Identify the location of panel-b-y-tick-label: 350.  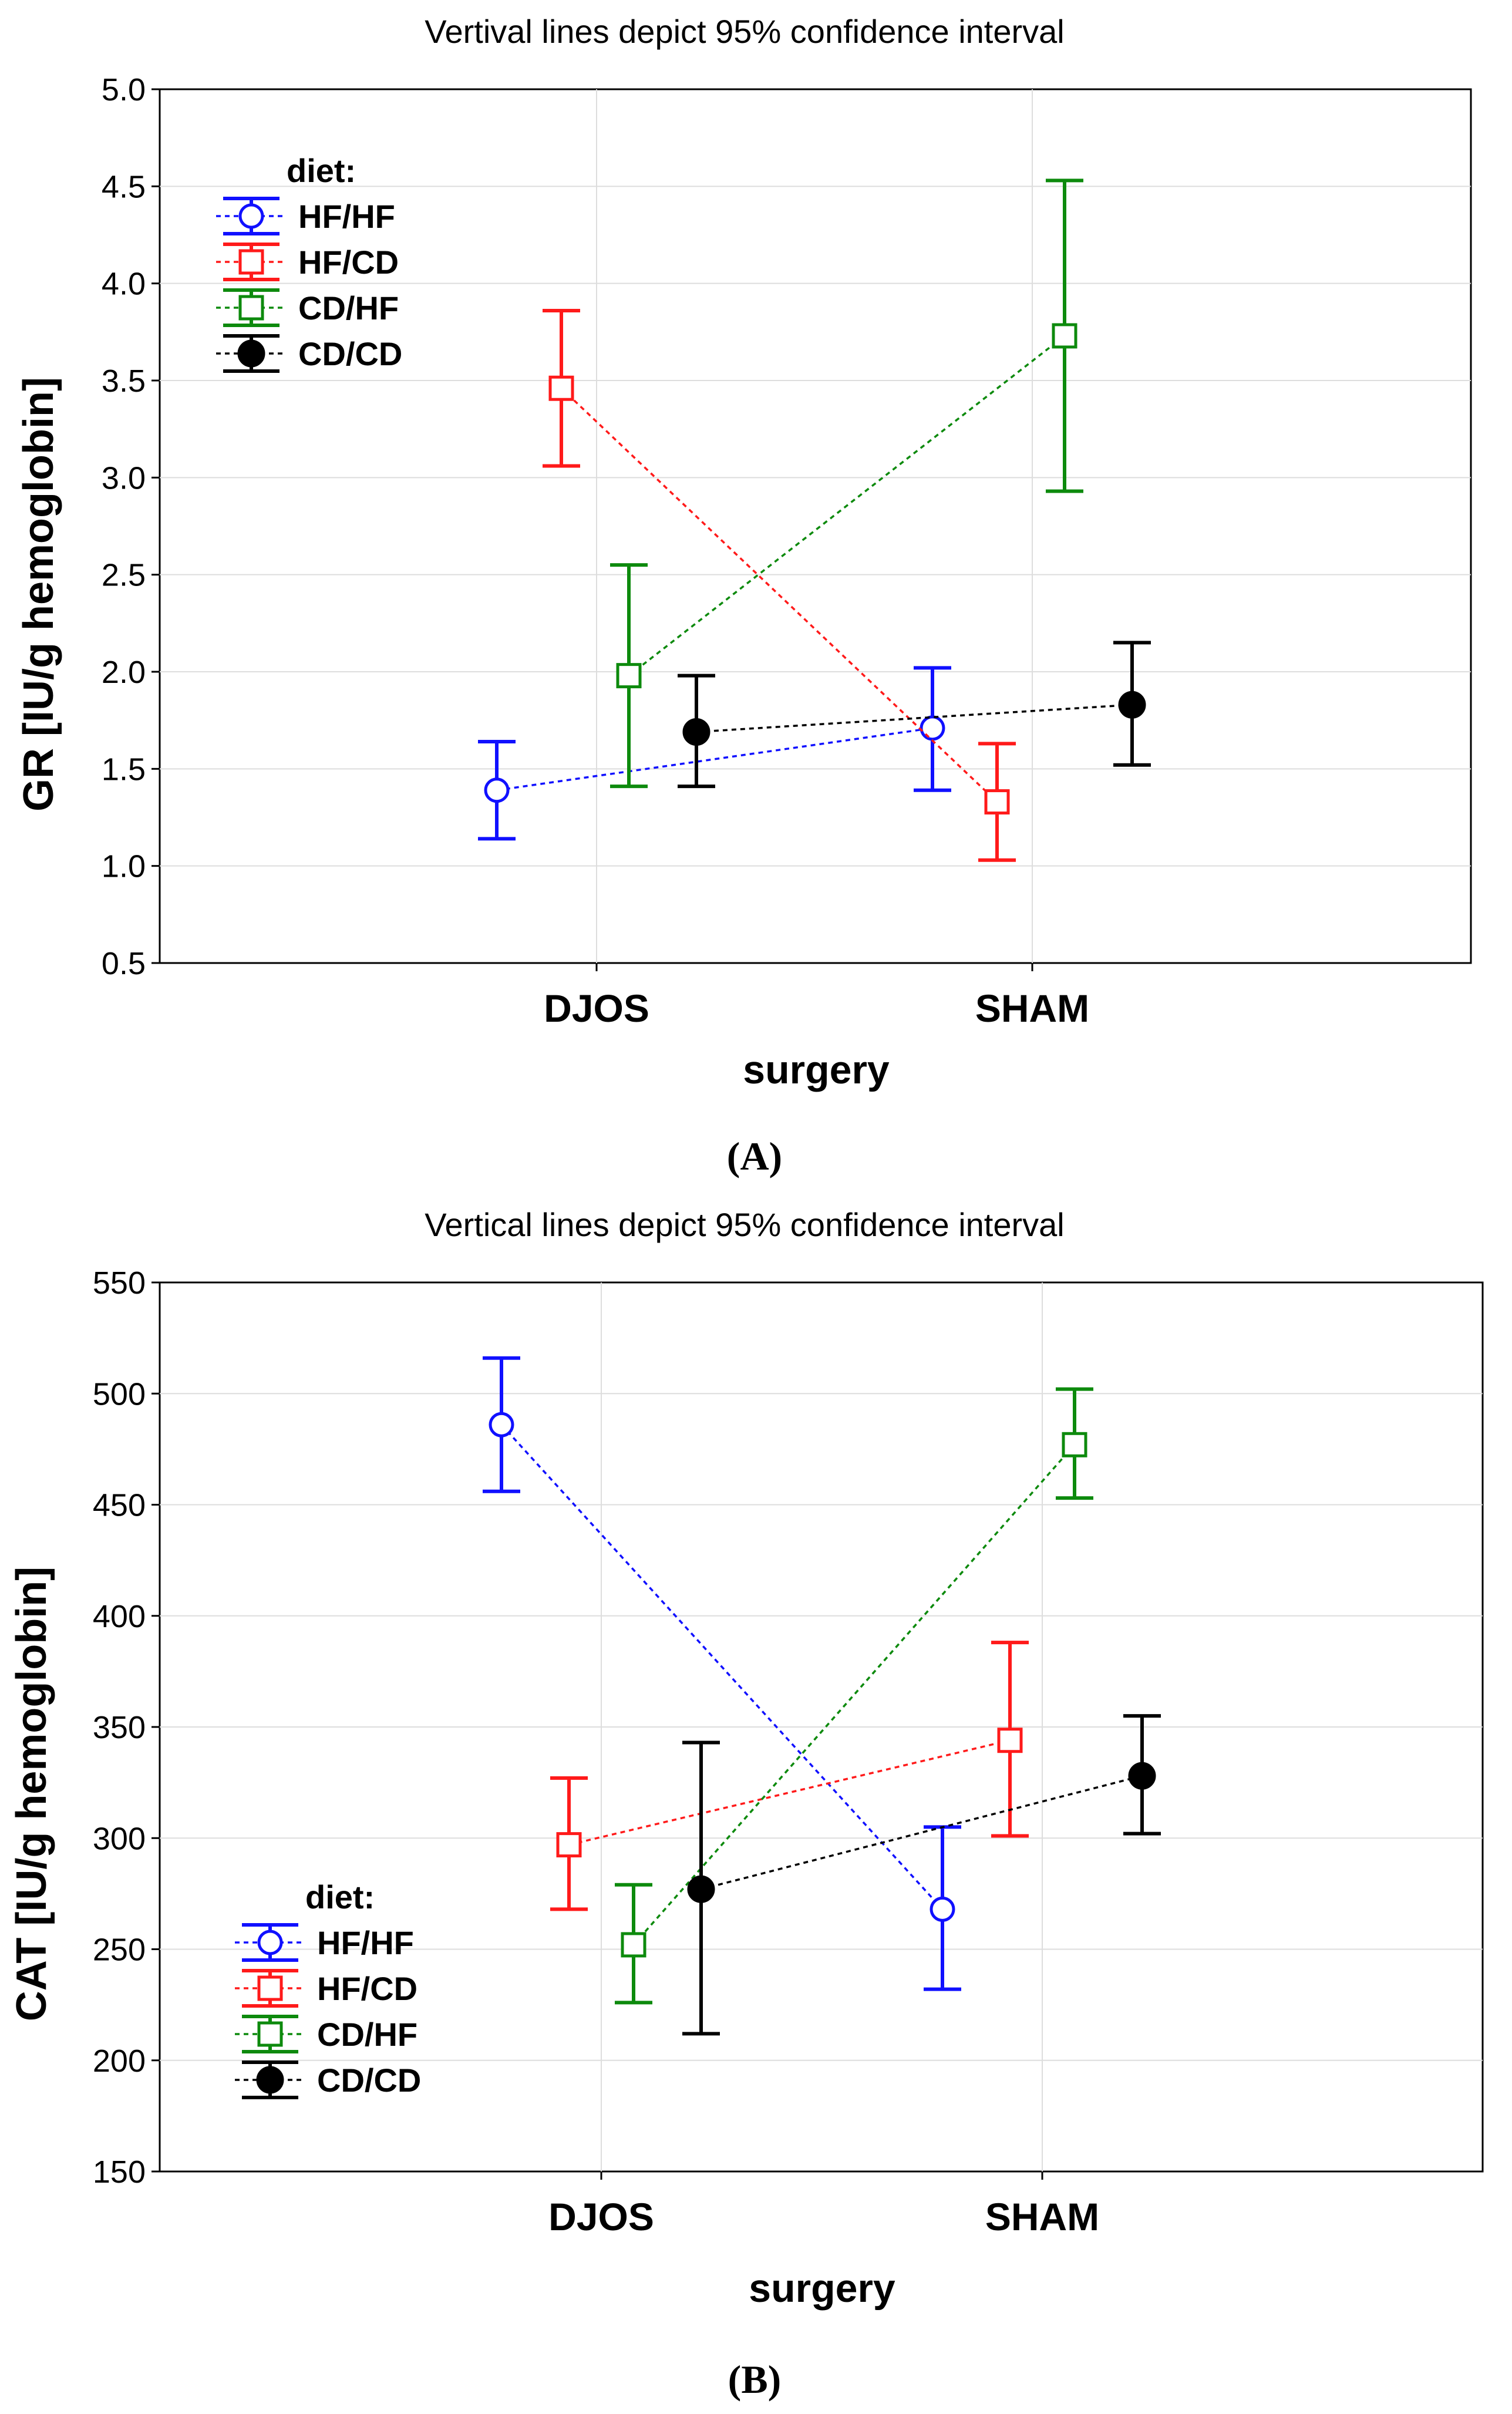
(119, 1727).